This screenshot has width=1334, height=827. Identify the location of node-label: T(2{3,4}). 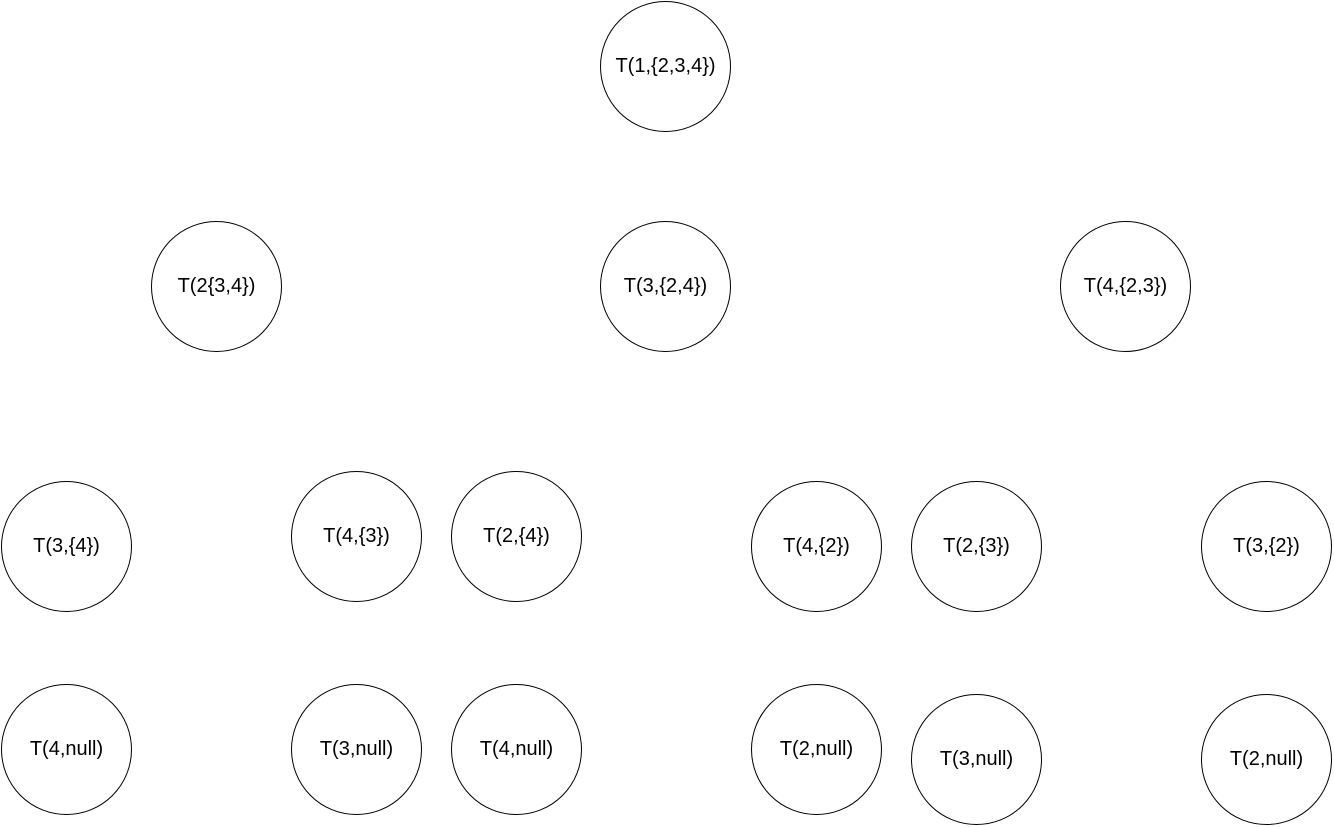
(216, 286).